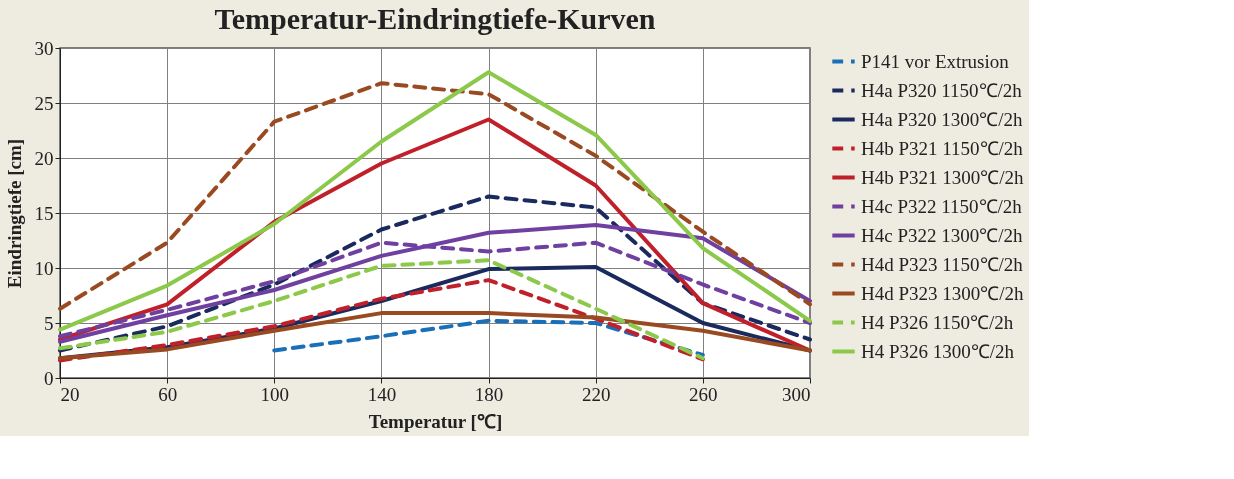 The image size is (1234, 479). I want to click on y-tick-label: 0, so click(49, 378).